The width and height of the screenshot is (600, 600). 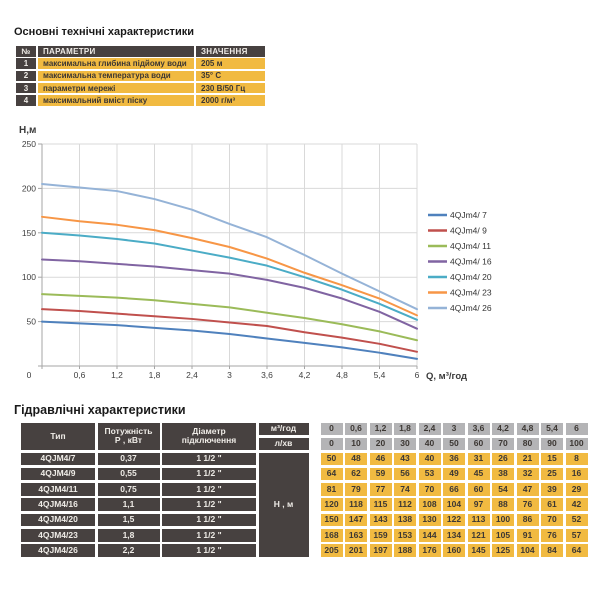 What do you see at coordinates (58, 436) in the screenshot?
I see `hydro-col-type: Тип` at bounding box center [58, 436].